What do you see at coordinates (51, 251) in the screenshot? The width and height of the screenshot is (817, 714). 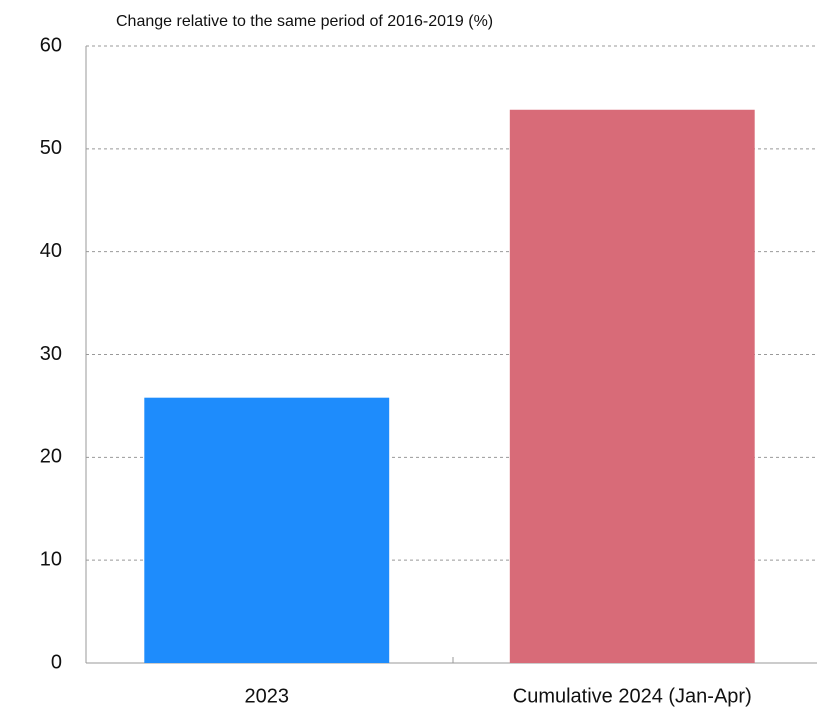 I see `y-tick-label: 40` at bounding box center [51, 251].